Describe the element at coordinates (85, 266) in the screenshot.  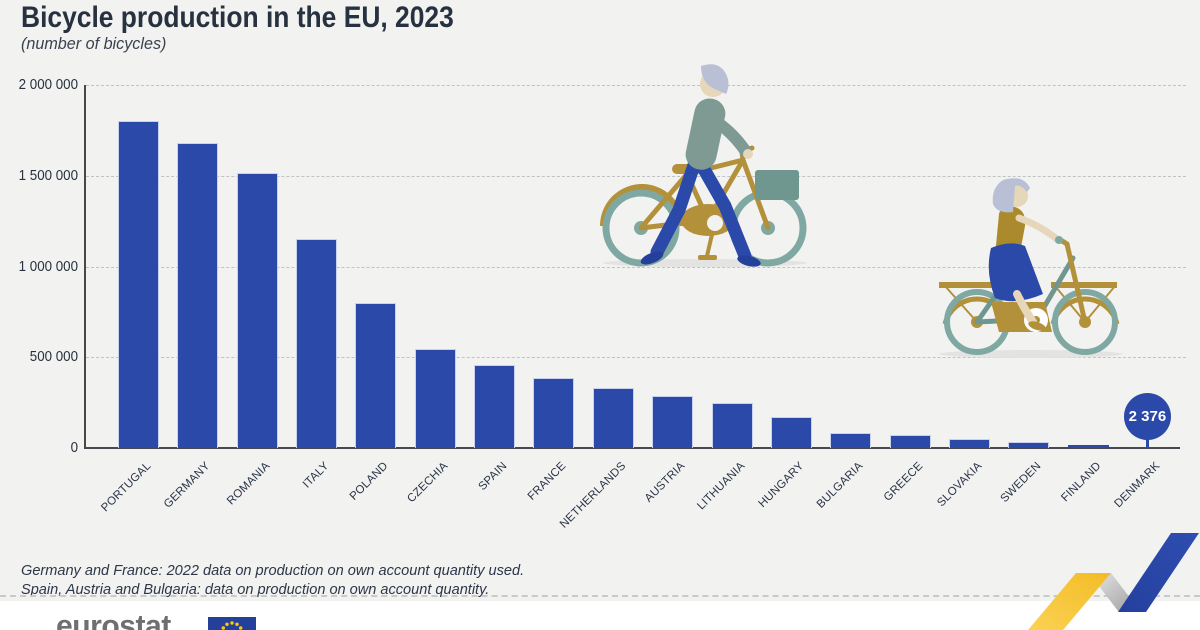
I see `y-axis-line` at that location.